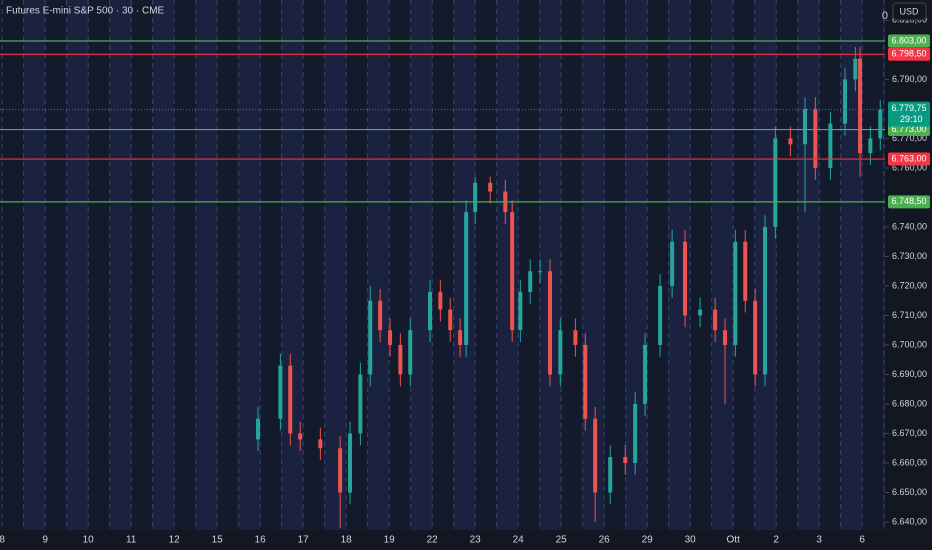 This screenshot has height=550, width=932. I want to click on level-label: 6.773,00, so click(908, 129).